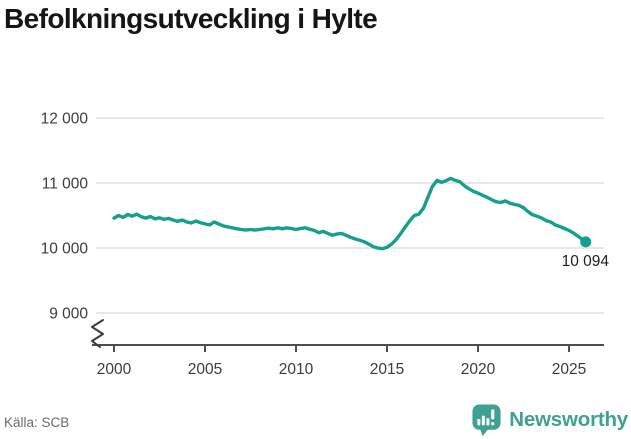  Describe the element at coordinates (296, 369) in the screenshot. I see `x-axis-tick-label: 2010` at that location.